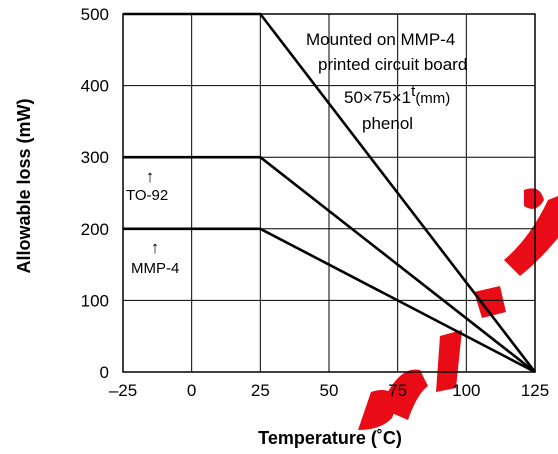  Describe the element at coordinates (123, 390) in the screenshot. I see `x-tick-label: –25` at that location.